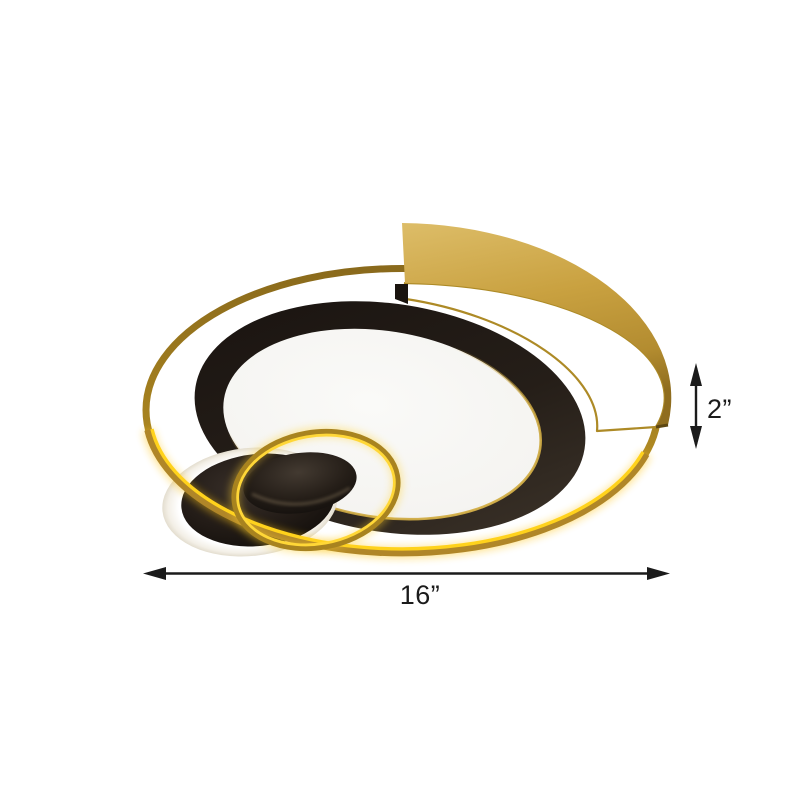  Describe the element at coordinates (662, 426) in the screenshot. I see `gold-arc-band-end-shadow` at that location.